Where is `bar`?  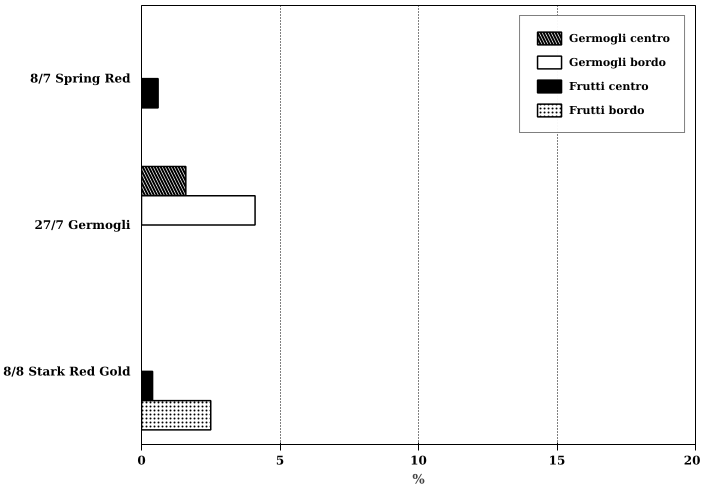
bar is located at coordinates (150, 93).